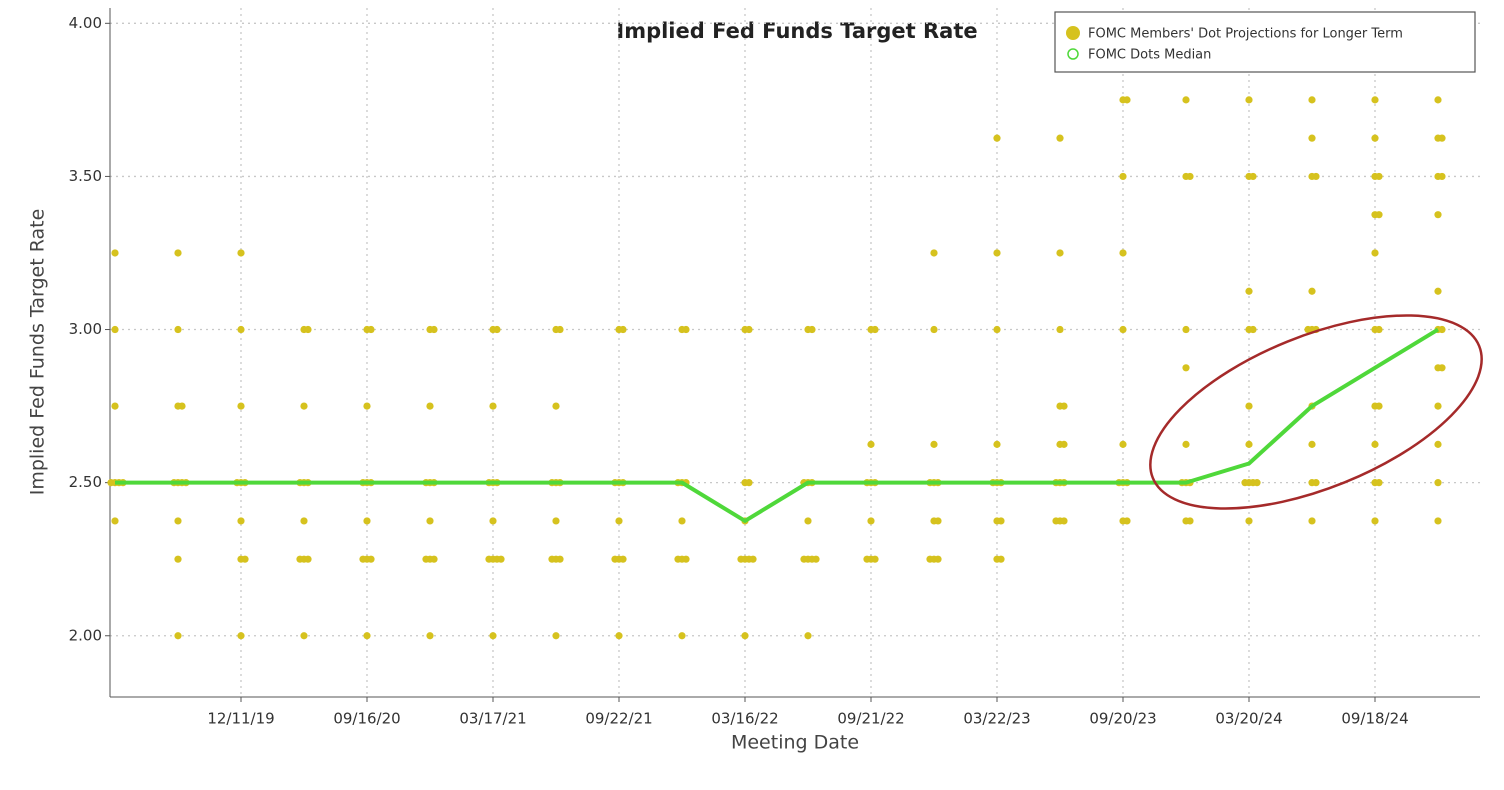  Describe the element at coordinates (492, 719) in the screenshot. I see `x-tick-label: 03/17/21` at that location.